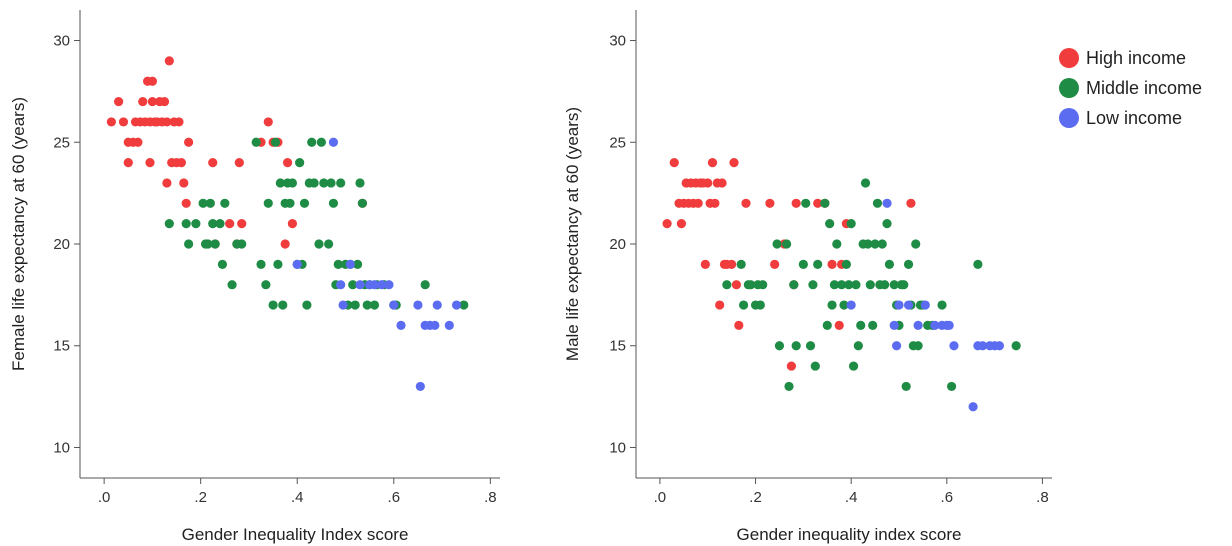  I want to click on y-axis-title: Female life expectancy at 60 (years), so click(18, 234).